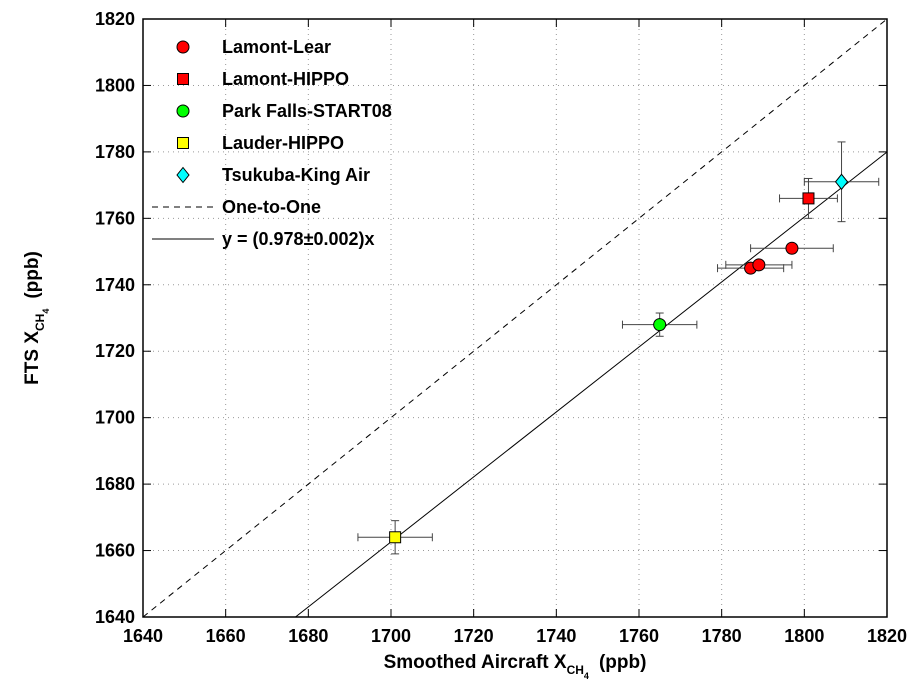 This screenshot has width=922, height=695. I want to click on y-tick-label: 1700, so click(115, 418).